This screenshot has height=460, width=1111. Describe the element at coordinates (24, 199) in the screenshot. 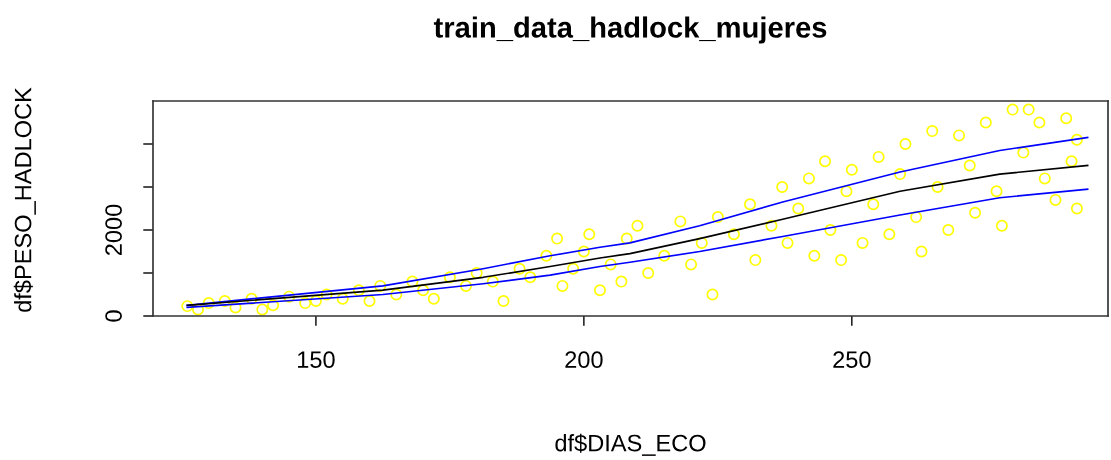

I see `y-axis-title: df$PESO_HADLOCK` at that location.